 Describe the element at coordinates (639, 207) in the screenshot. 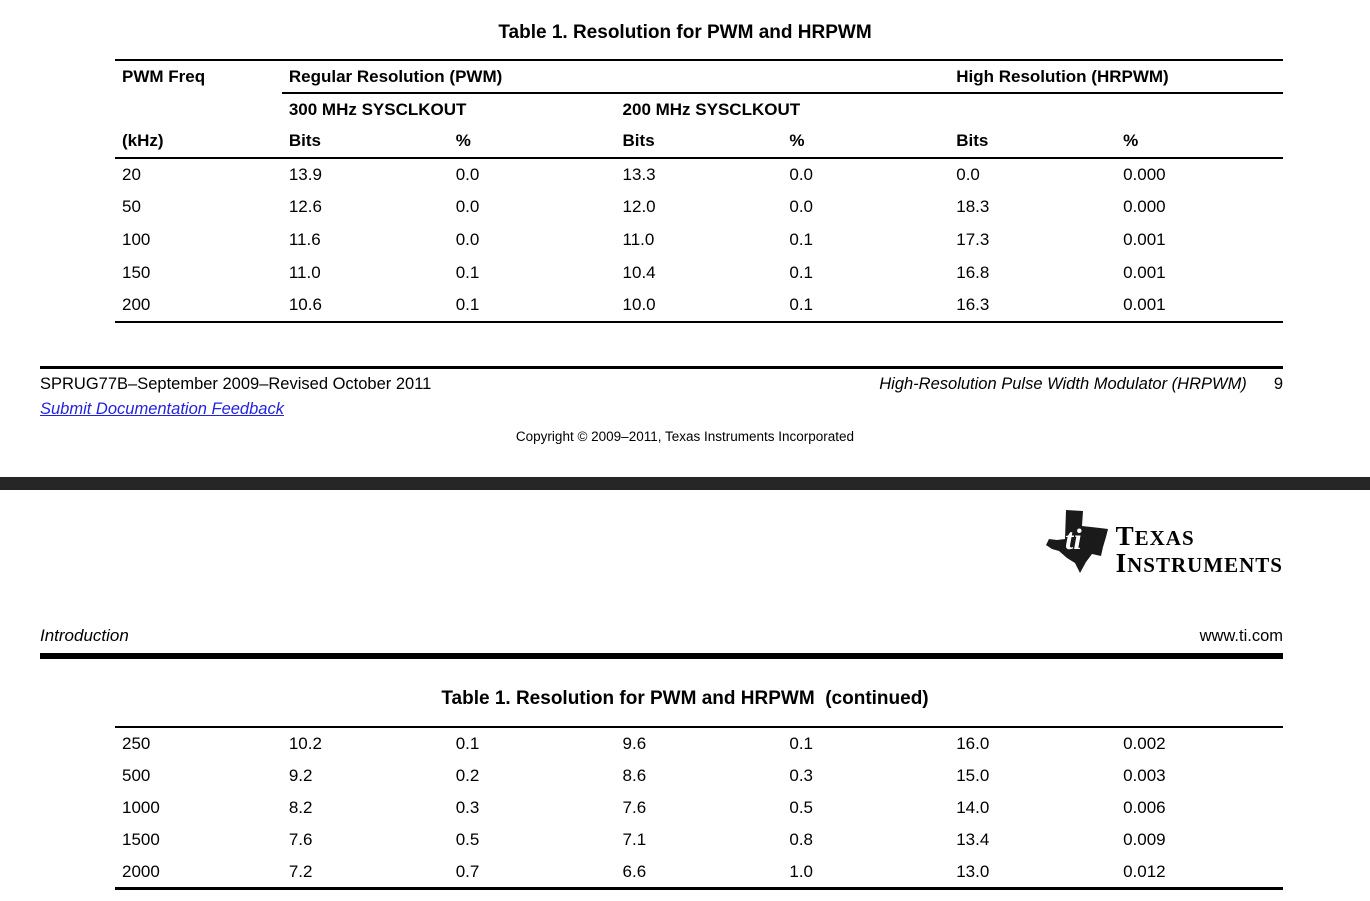

I see `cell-bits-200: 12.0` at that location.